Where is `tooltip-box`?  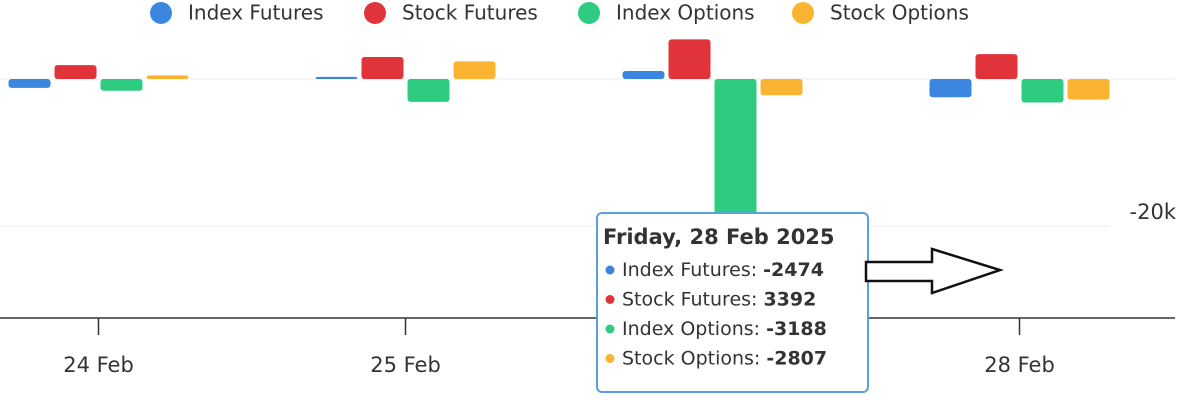
tooltip-box is located at coordinates (732, 302).